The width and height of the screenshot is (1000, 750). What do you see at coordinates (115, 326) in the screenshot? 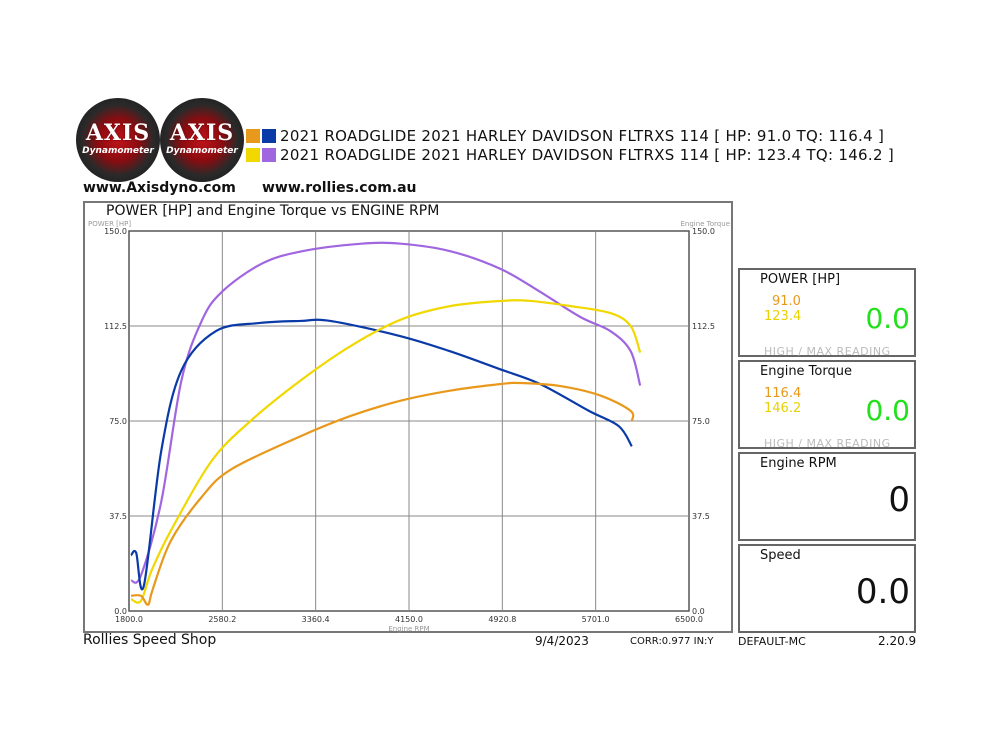
I see `y-tick-label-left: 112.5` at bounding box center [115, 326].